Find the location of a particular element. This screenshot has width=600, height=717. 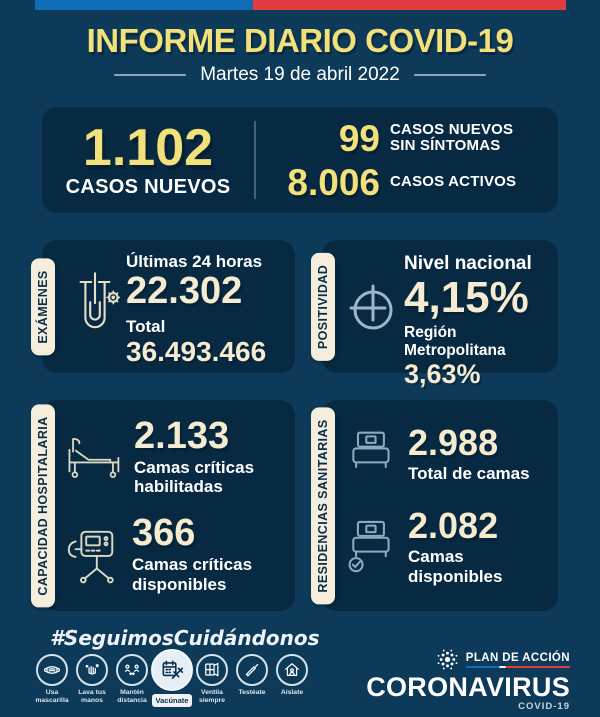

camas-habilitadas-text: 2.133 Camas críticas habilitadas is located at coordinates (209, 457).